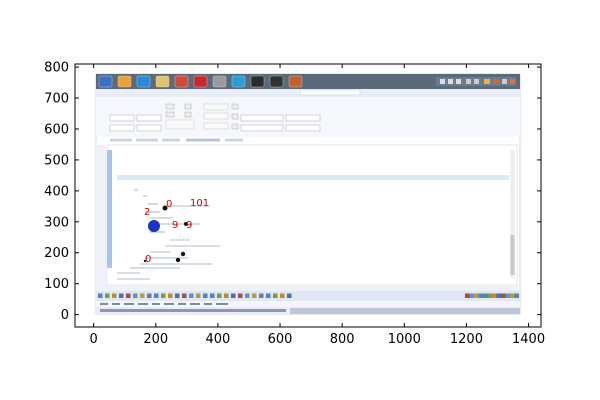 This screenshot has width=600, height=400. Describe the element at coordinates (308, 304) in the screenshot. I see `menu-bar` at that location.